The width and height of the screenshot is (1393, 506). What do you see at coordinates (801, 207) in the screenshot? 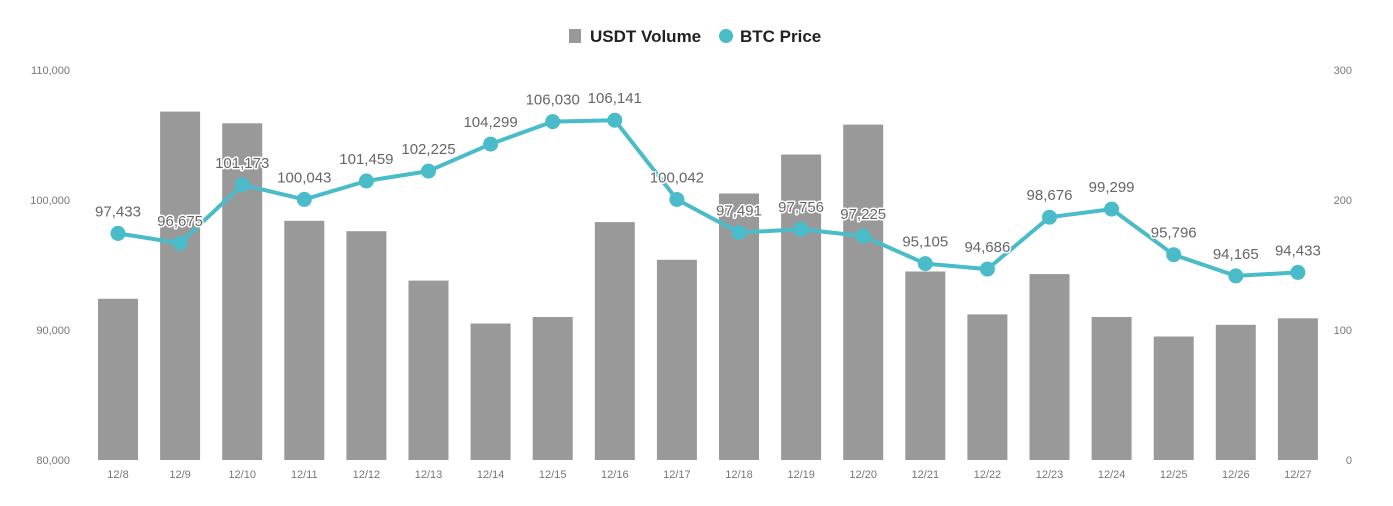
I see `price-data-label: 97,756` at bounding box center [801, 207].